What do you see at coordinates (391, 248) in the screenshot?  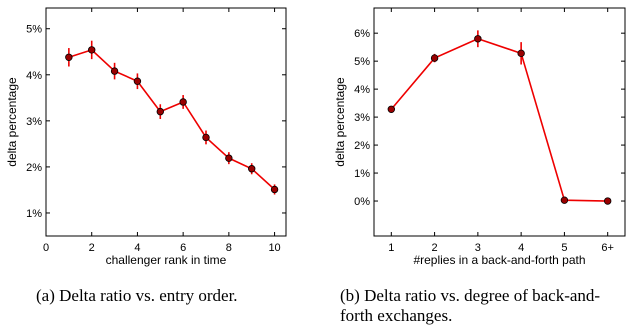 I see `x-tick-label: 1` at bounding box center [391, 248].